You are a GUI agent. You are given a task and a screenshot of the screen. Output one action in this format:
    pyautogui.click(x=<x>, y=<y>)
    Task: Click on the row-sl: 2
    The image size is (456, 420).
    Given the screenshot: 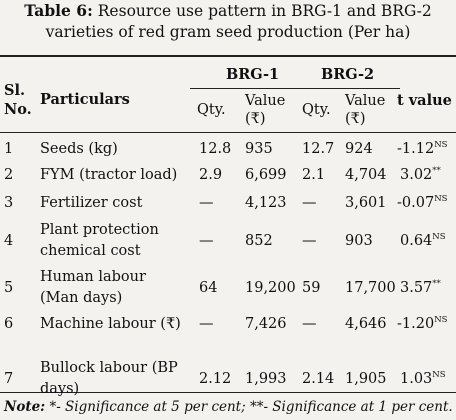 What is the action you would take?
    pyautogui.click(x=9, y=175)
    